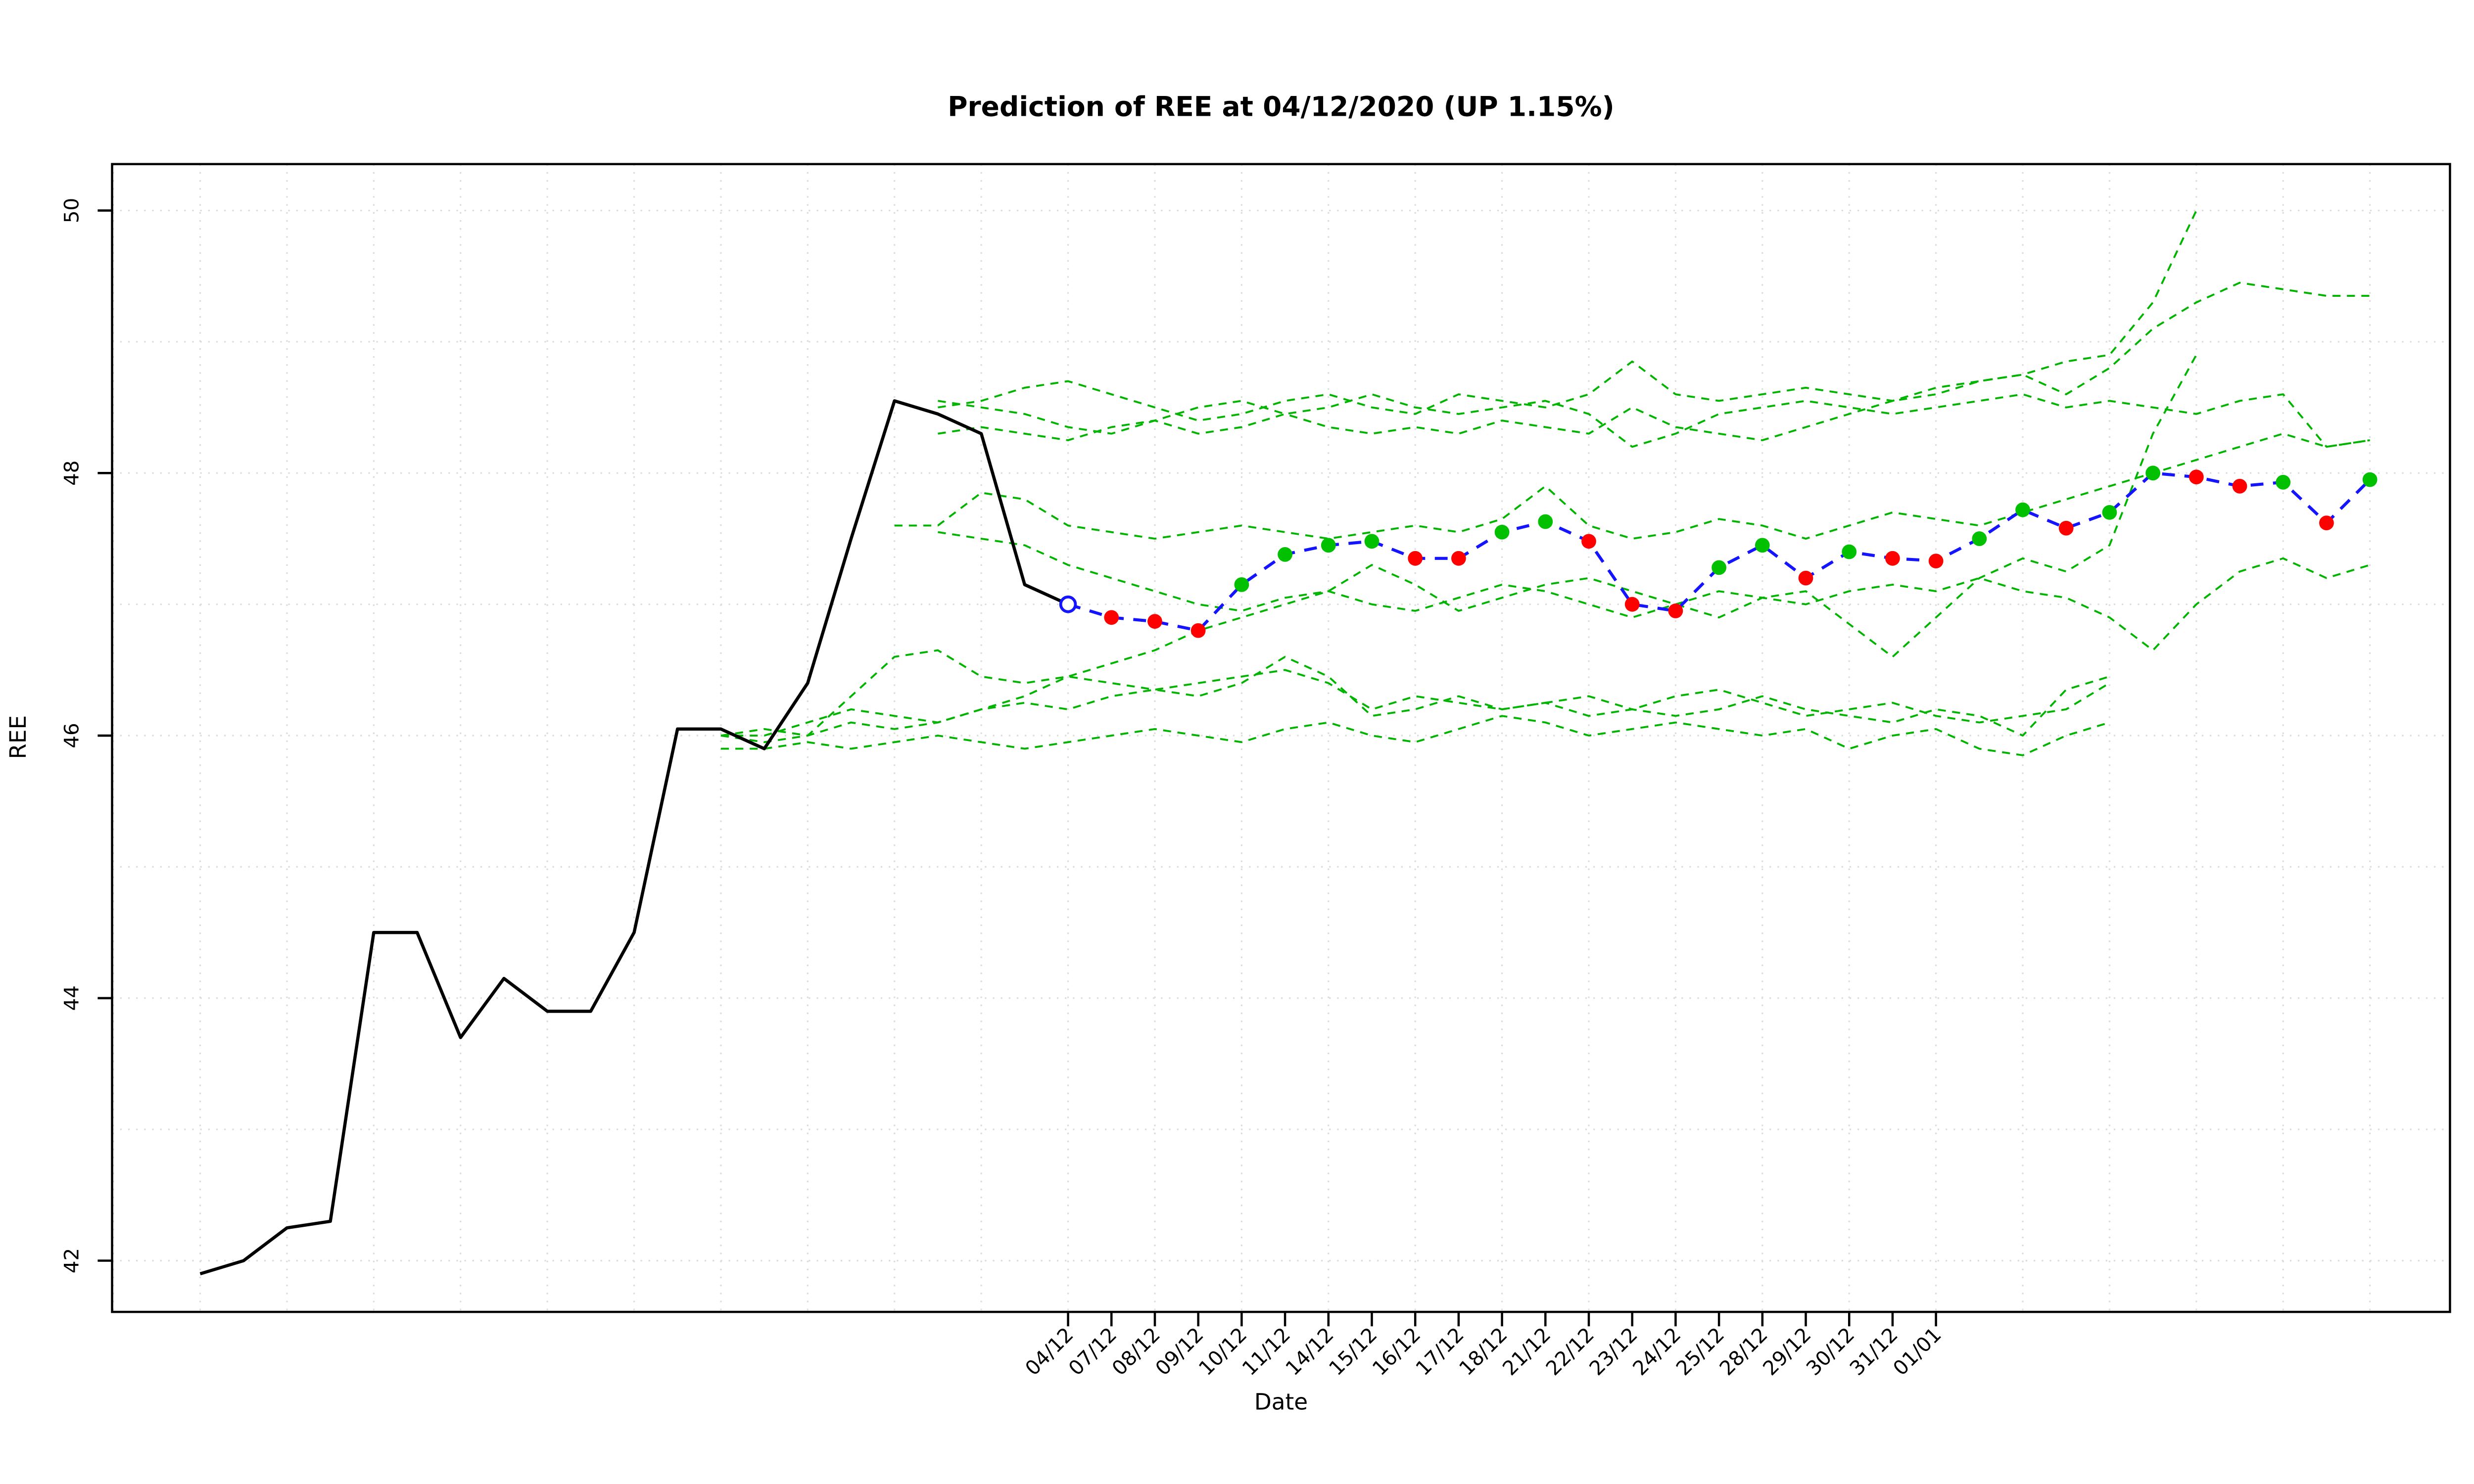 Image resolution: width=2474 pixels, height=1484 pixels. I want to click on x-tick-label: 21/12, so click(1527, 1351).